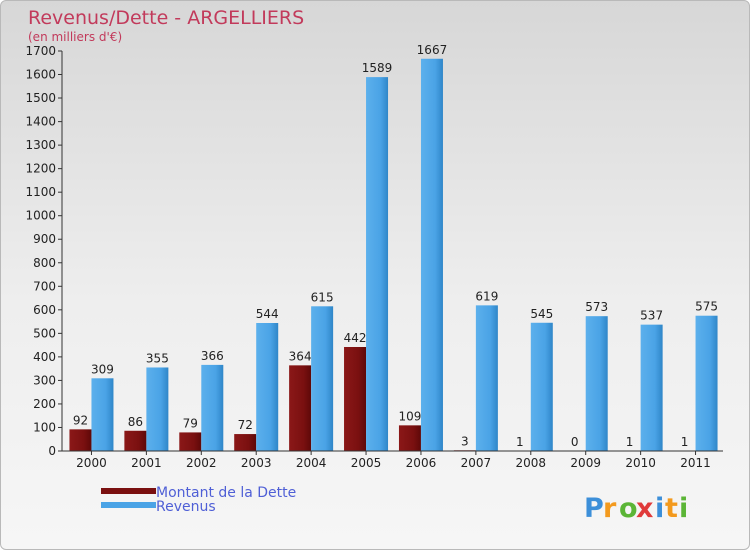 The image size is (750, 550). I want to click on x-tick-label: 2004, so click(311, 463).